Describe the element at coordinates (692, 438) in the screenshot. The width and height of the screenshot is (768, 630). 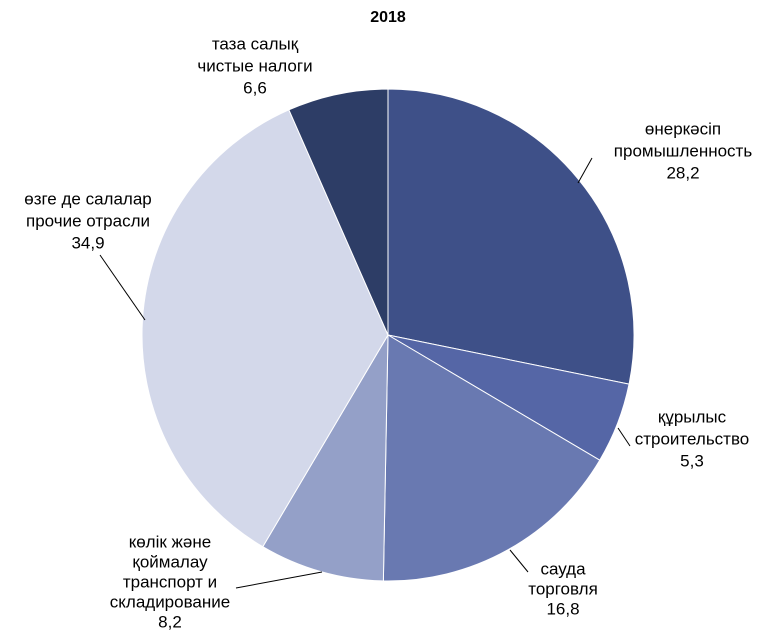
I see `slice-label: строительство` at that location.